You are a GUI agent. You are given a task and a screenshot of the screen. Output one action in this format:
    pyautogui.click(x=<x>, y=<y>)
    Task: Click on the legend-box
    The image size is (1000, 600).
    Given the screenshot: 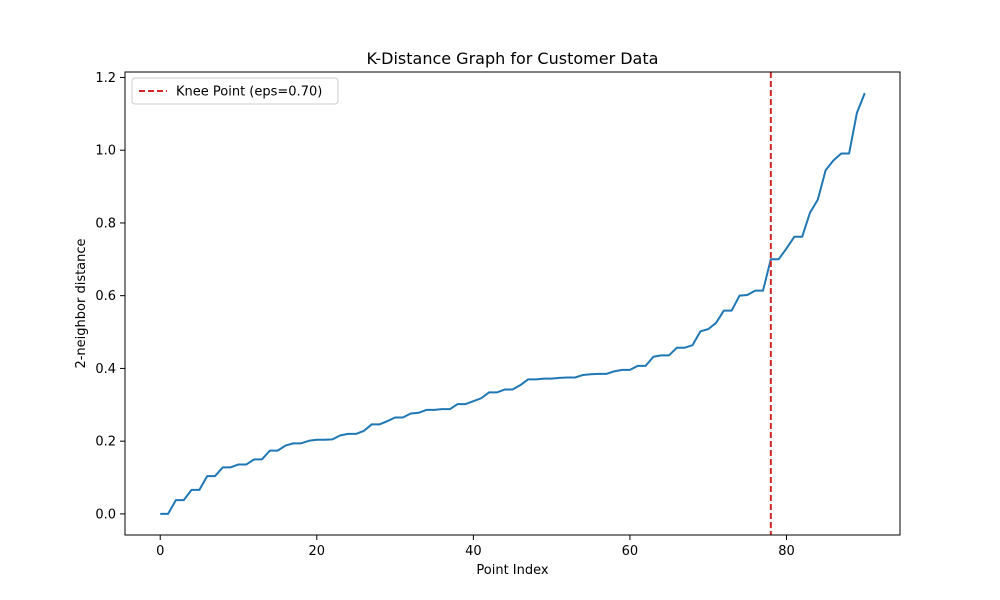 What is the action you would take?
    pyautogui.click(x=235, y=91)
    